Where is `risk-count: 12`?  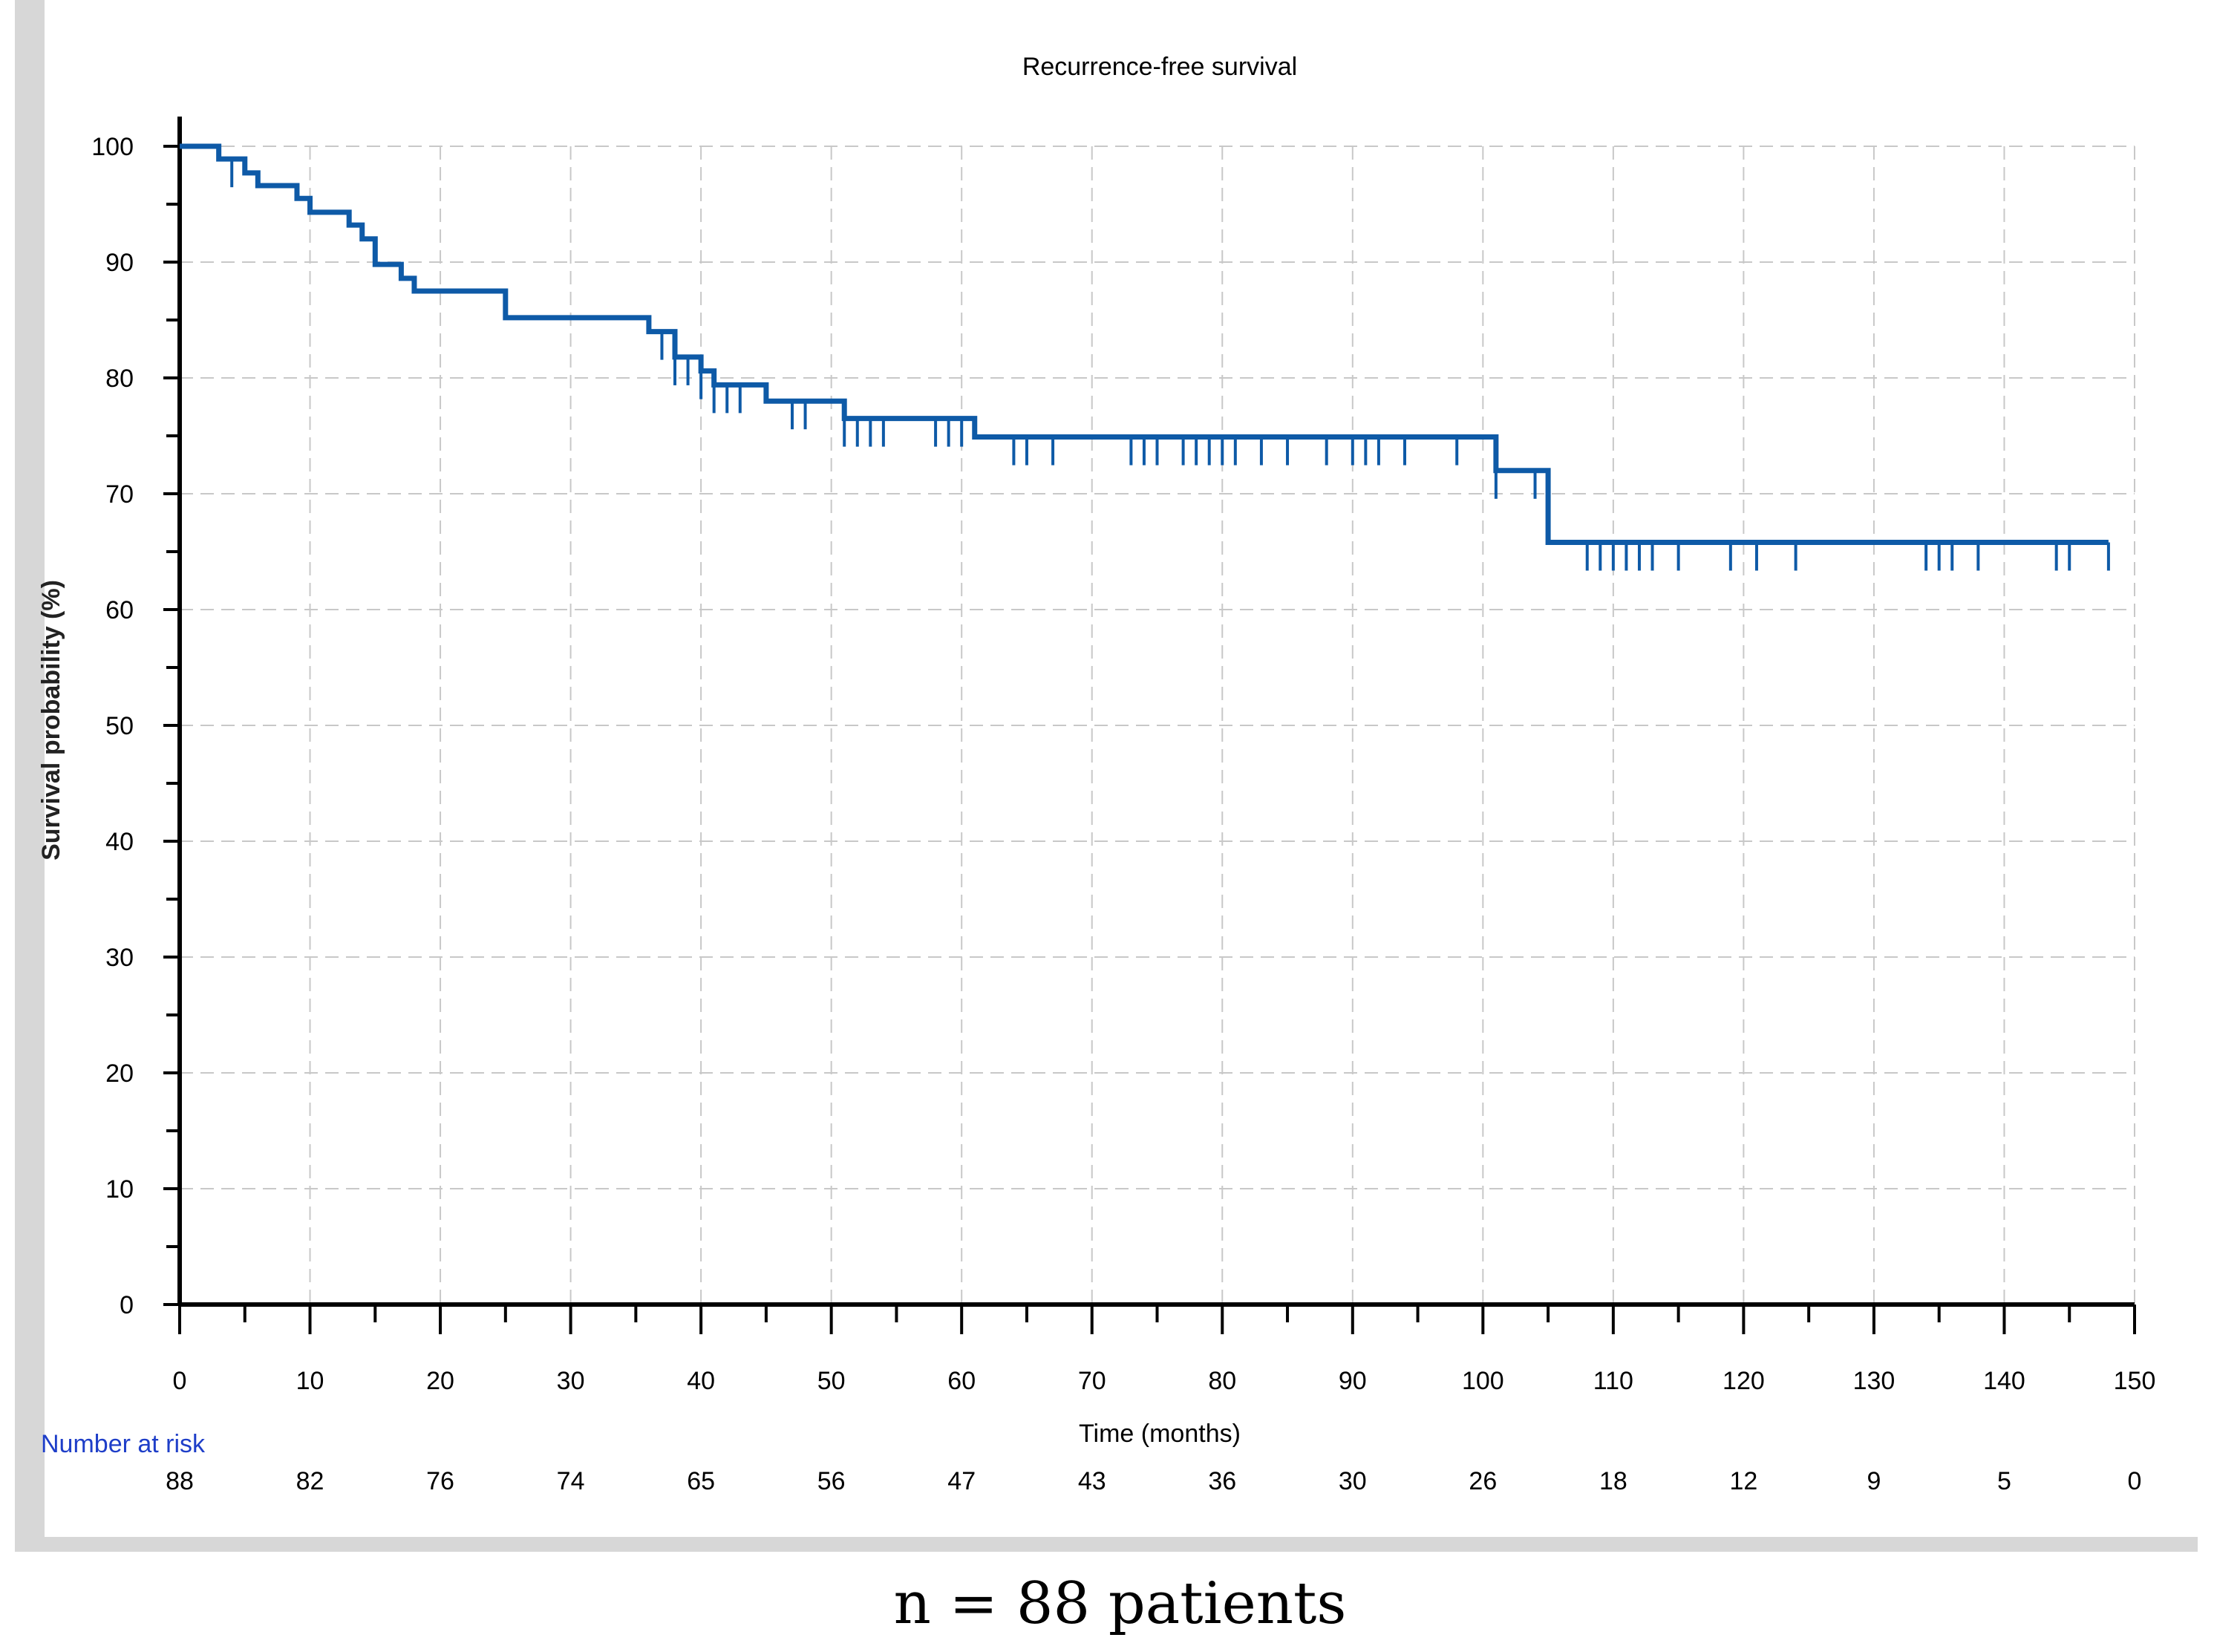
risk-count: 12 is located at coordinates (1743, 1481).